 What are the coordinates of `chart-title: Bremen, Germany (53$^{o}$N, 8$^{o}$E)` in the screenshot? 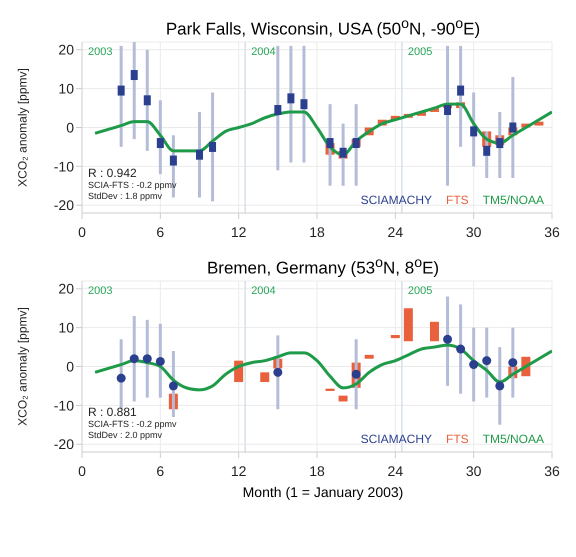 It's located at (323, 266).